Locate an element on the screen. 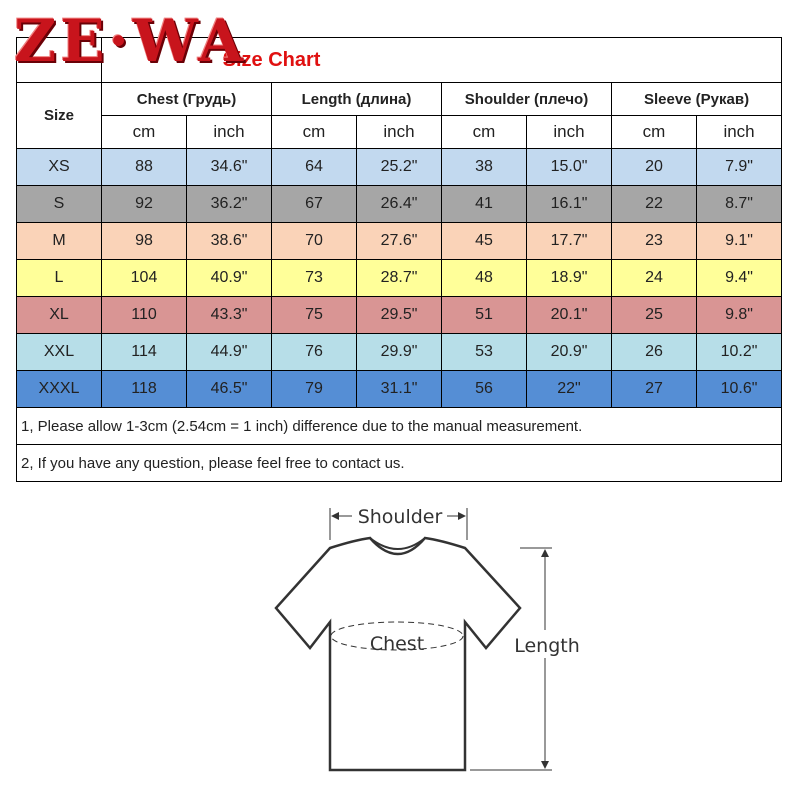 This screenshot has width=800, height=800. value-cell: 20.1" is located at coordinates (569, 315).